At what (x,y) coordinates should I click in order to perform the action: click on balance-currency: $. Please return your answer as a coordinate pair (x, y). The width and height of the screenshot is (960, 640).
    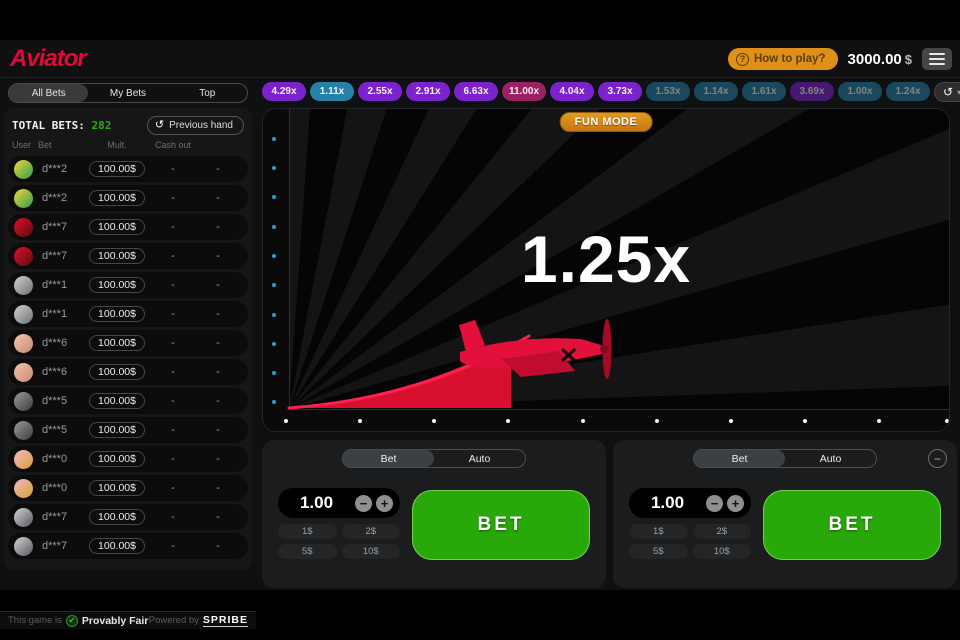
    Looking at the image, I should click on (908, 59).